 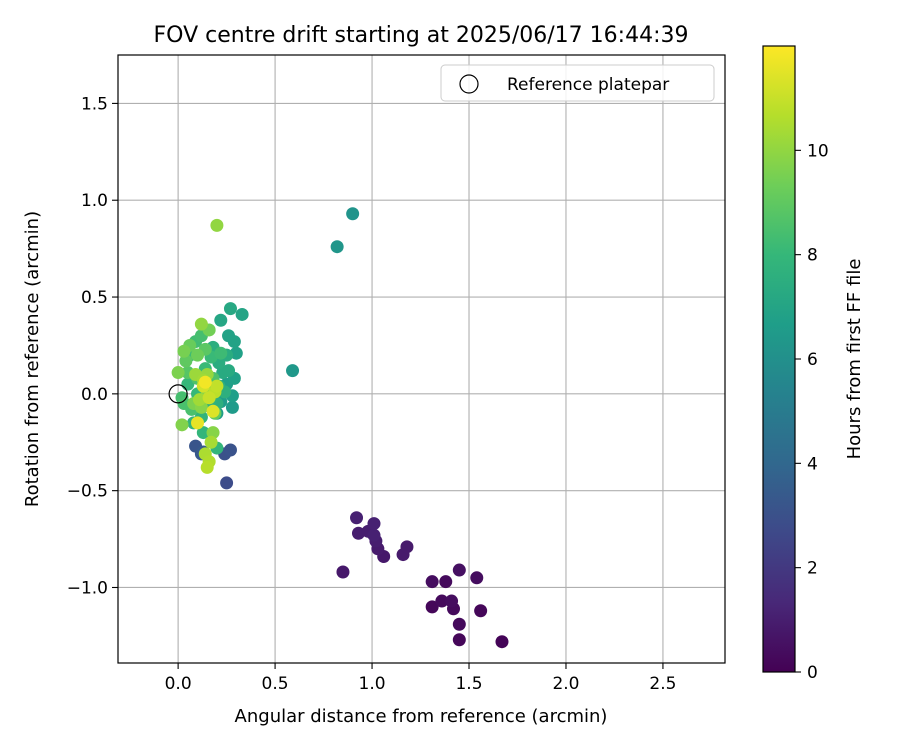 What do you see at coordinates (662, 684) in the screenshot?
I see `x-tick-label: 2.5` at bounding box center [662, 684].